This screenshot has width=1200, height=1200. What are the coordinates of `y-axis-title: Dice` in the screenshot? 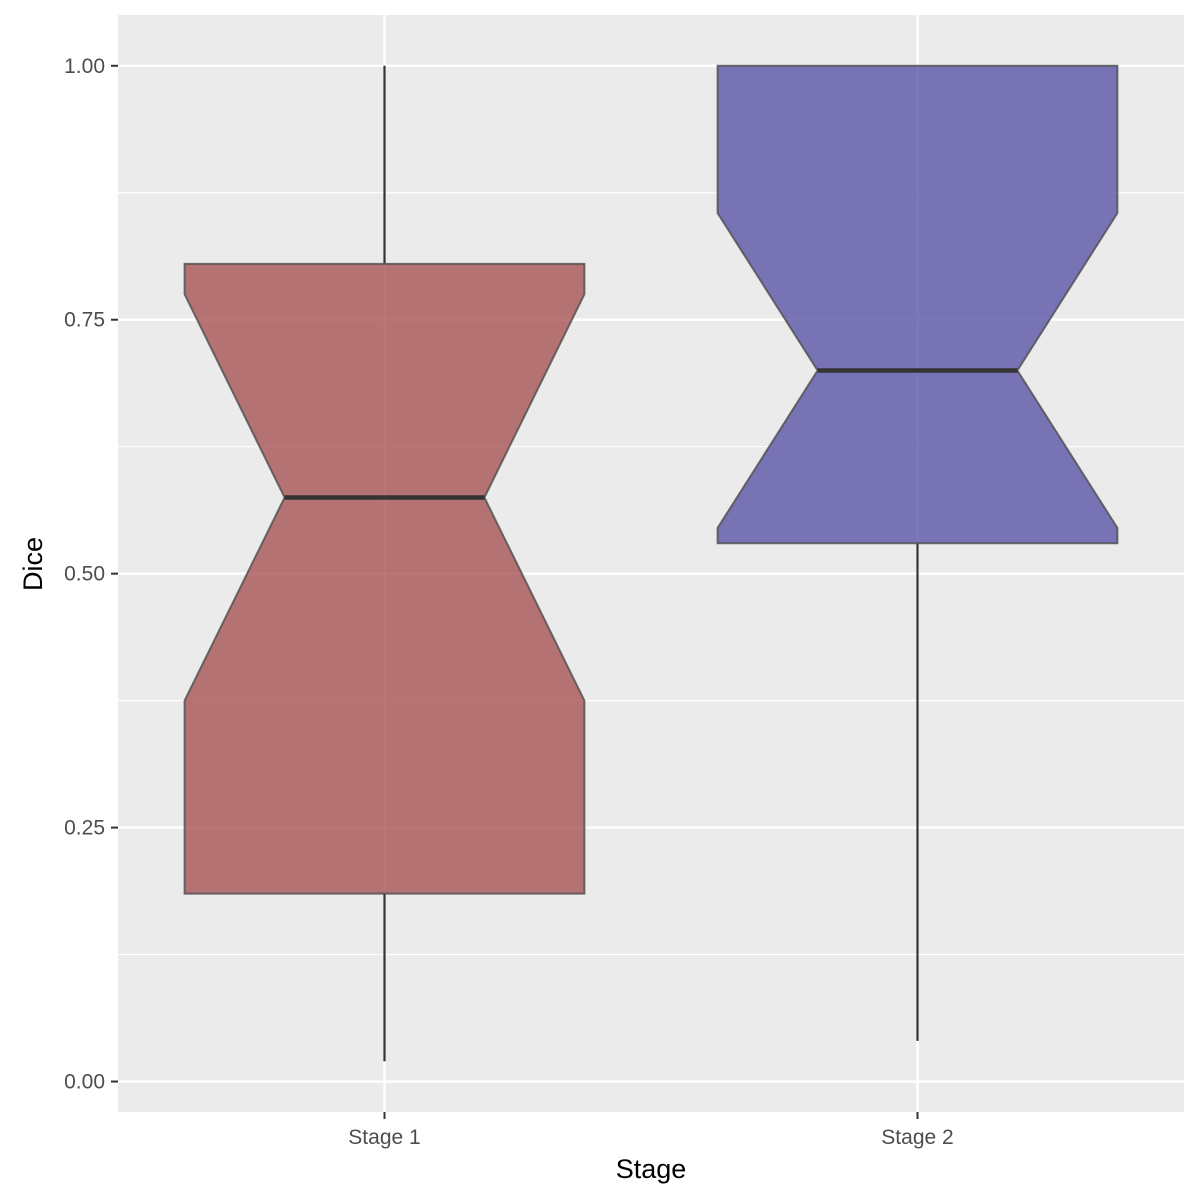 It's located at (33, 564).